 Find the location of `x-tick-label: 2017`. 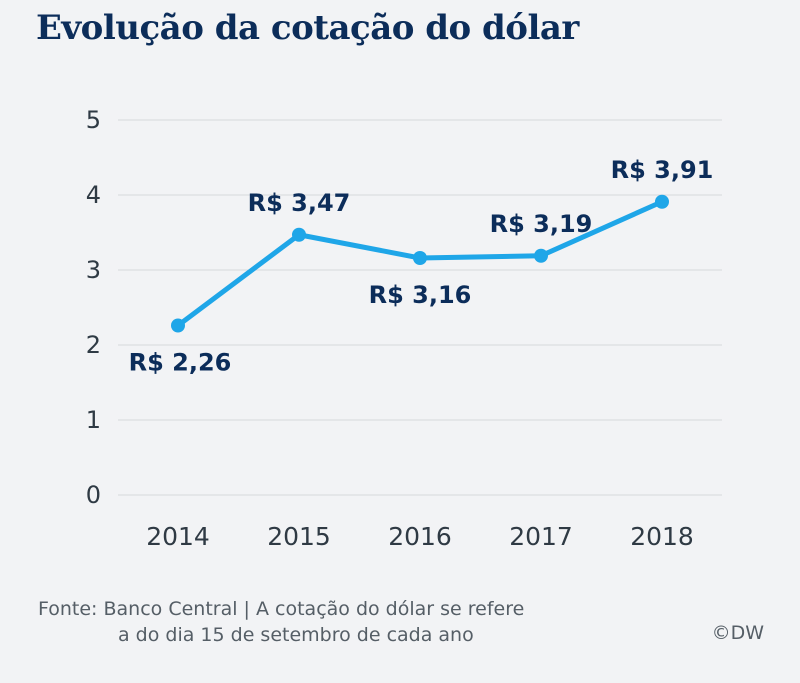

x-tick-label: 2017 is located at coordinates (541, 536).